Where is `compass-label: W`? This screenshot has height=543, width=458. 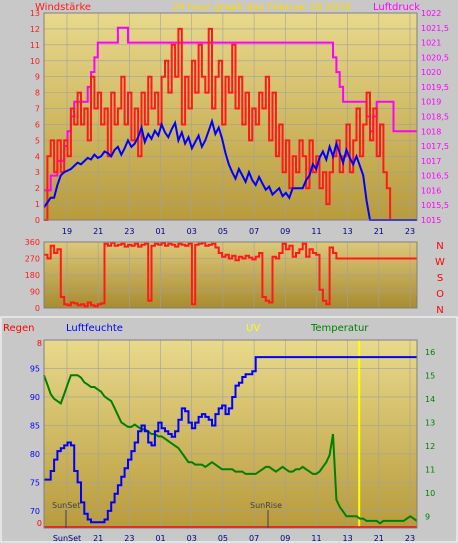 compass-label: W is located at coordinates (440, 262).